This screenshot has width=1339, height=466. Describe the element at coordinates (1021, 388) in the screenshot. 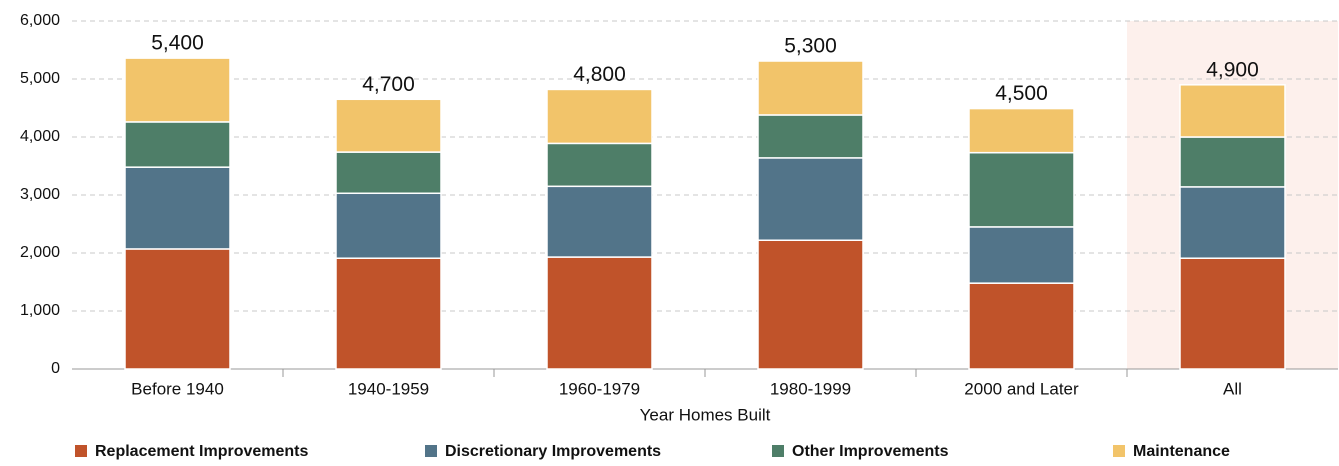

I see `x-tick-label: 2000 and Later` at that location.